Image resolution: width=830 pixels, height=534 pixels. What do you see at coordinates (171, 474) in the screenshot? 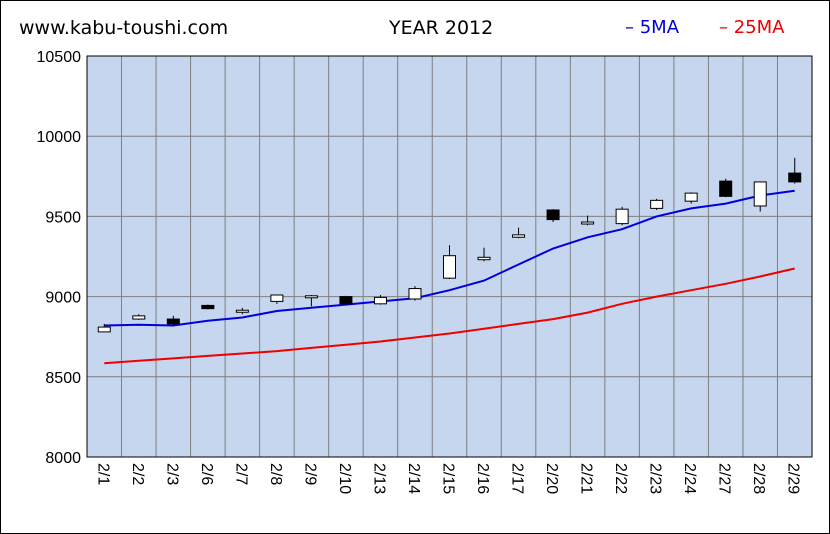
I see `x-tick-label: 2/3` at bounding box center [171, 474].